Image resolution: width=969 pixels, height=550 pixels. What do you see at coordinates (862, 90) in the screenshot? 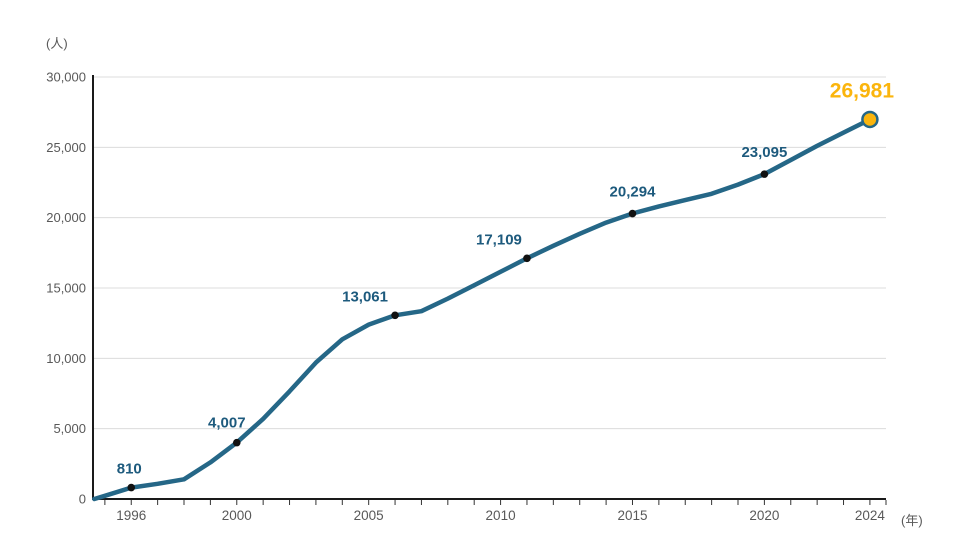
I see `highlight-value-label: 26,981` at bounding box center [862, 90].